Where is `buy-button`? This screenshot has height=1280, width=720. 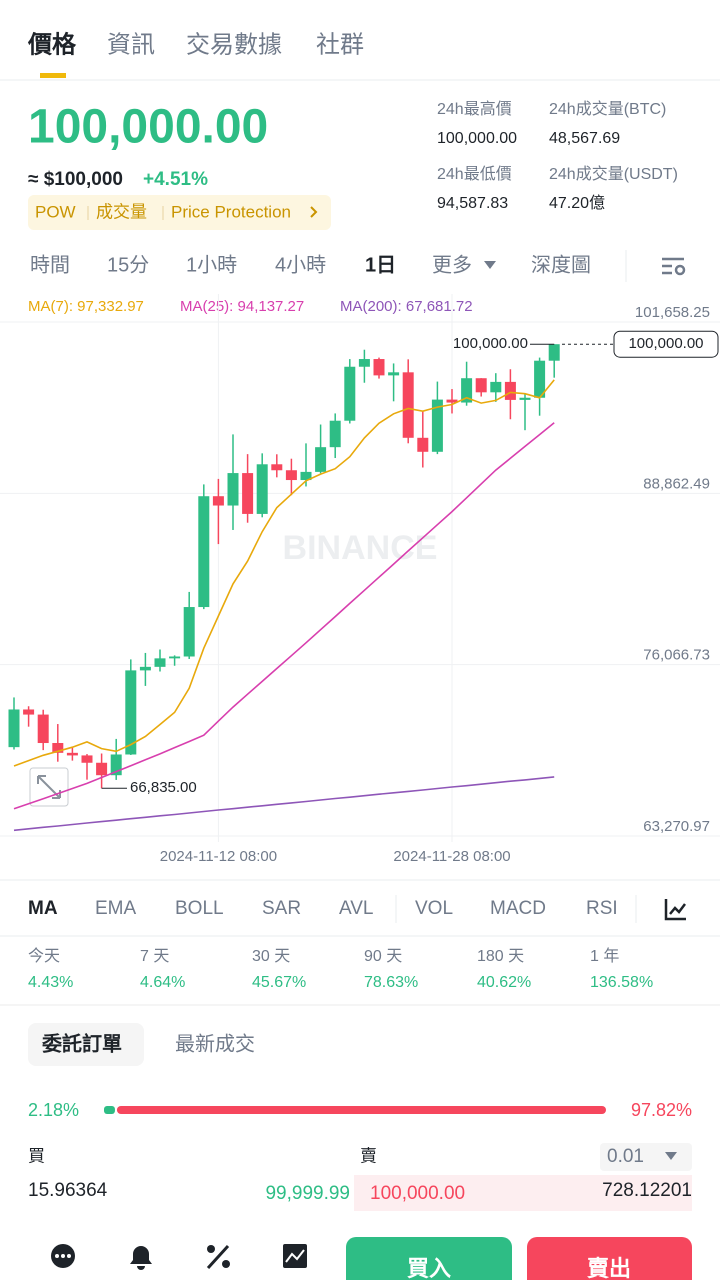 buy-button is located at coordinates (429, 1258).